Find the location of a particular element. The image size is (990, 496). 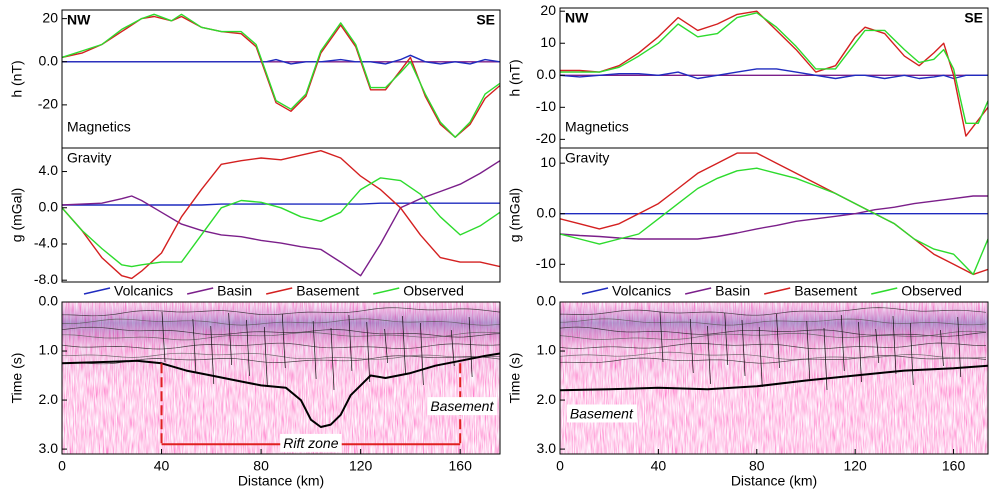

panel: 20 0.0 -20 h (nT) NW SE Magnetics is located at coordinates (255, 79).